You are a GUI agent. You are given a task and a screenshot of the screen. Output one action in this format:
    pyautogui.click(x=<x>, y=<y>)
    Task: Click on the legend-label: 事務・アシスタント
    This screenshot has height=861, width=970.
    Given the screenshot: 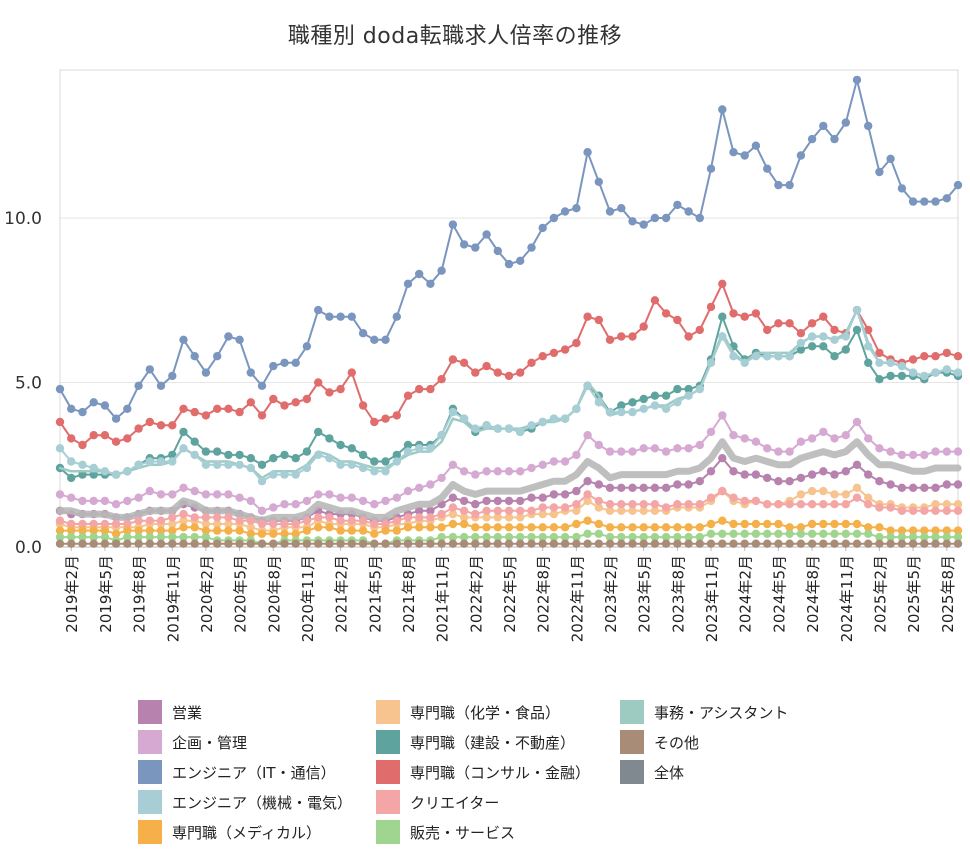 What is the action you would take?
    pyautogui.click(x=721, y=712)
    